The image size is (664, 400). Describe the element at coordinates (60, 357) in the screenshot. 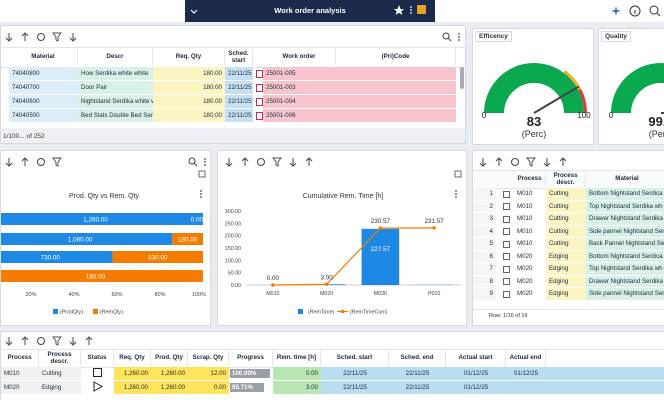

I see `column-header: Process descr.` at that location.